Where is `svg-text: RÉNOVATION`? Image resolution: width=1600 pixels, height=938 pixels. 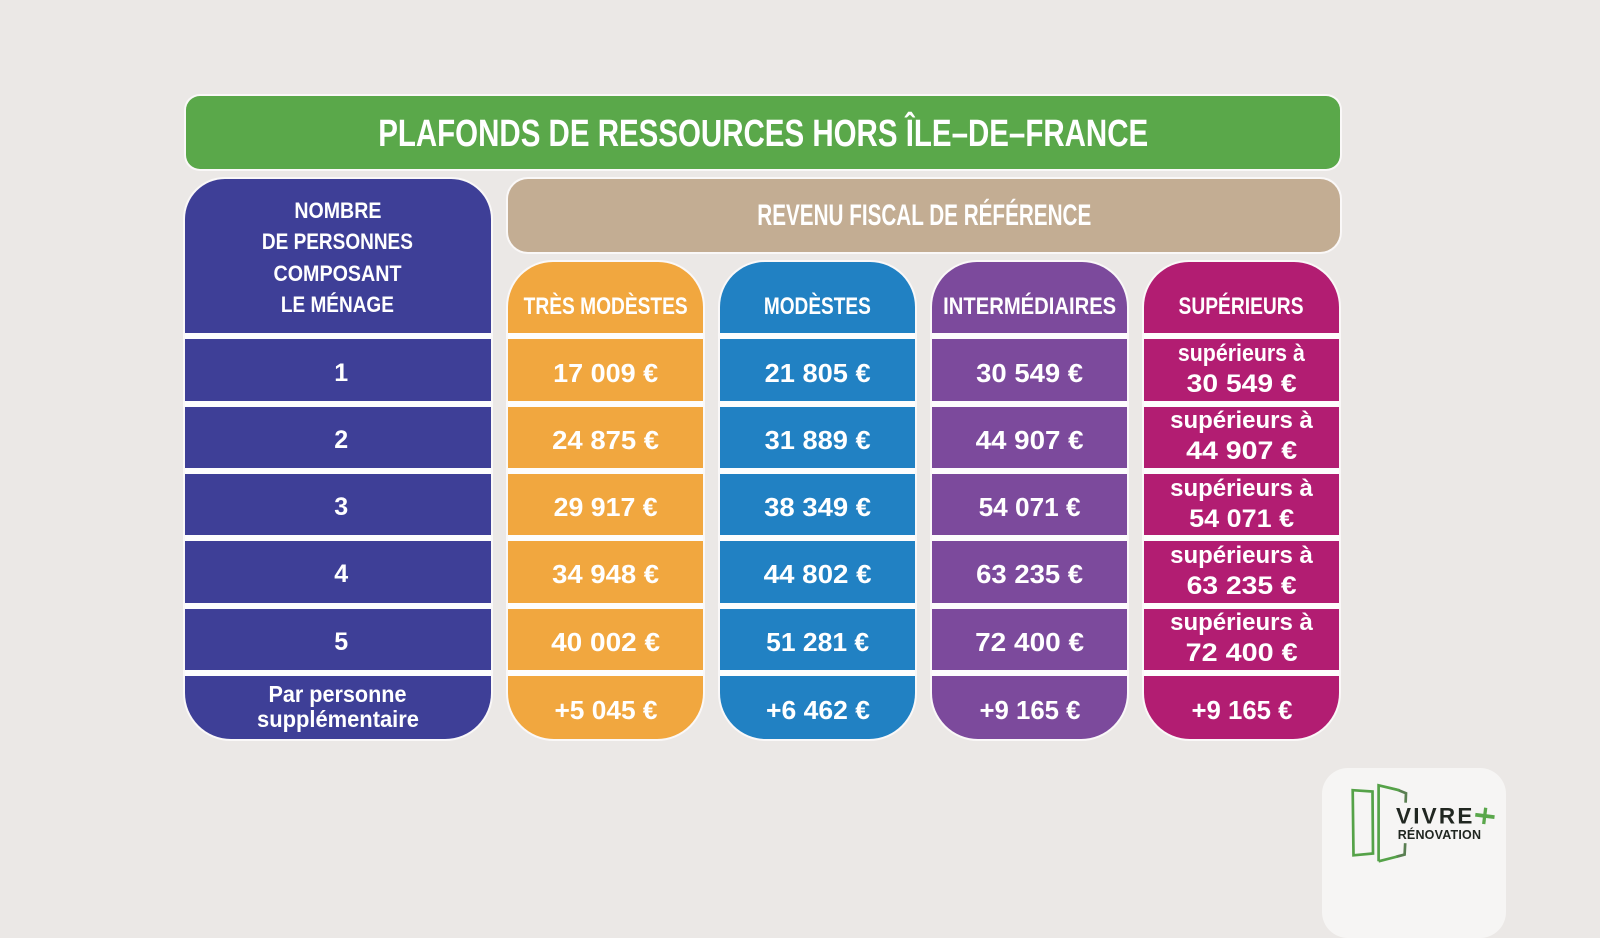
svg-text: RÉNOVATION is located at coordinates (1439, 834).